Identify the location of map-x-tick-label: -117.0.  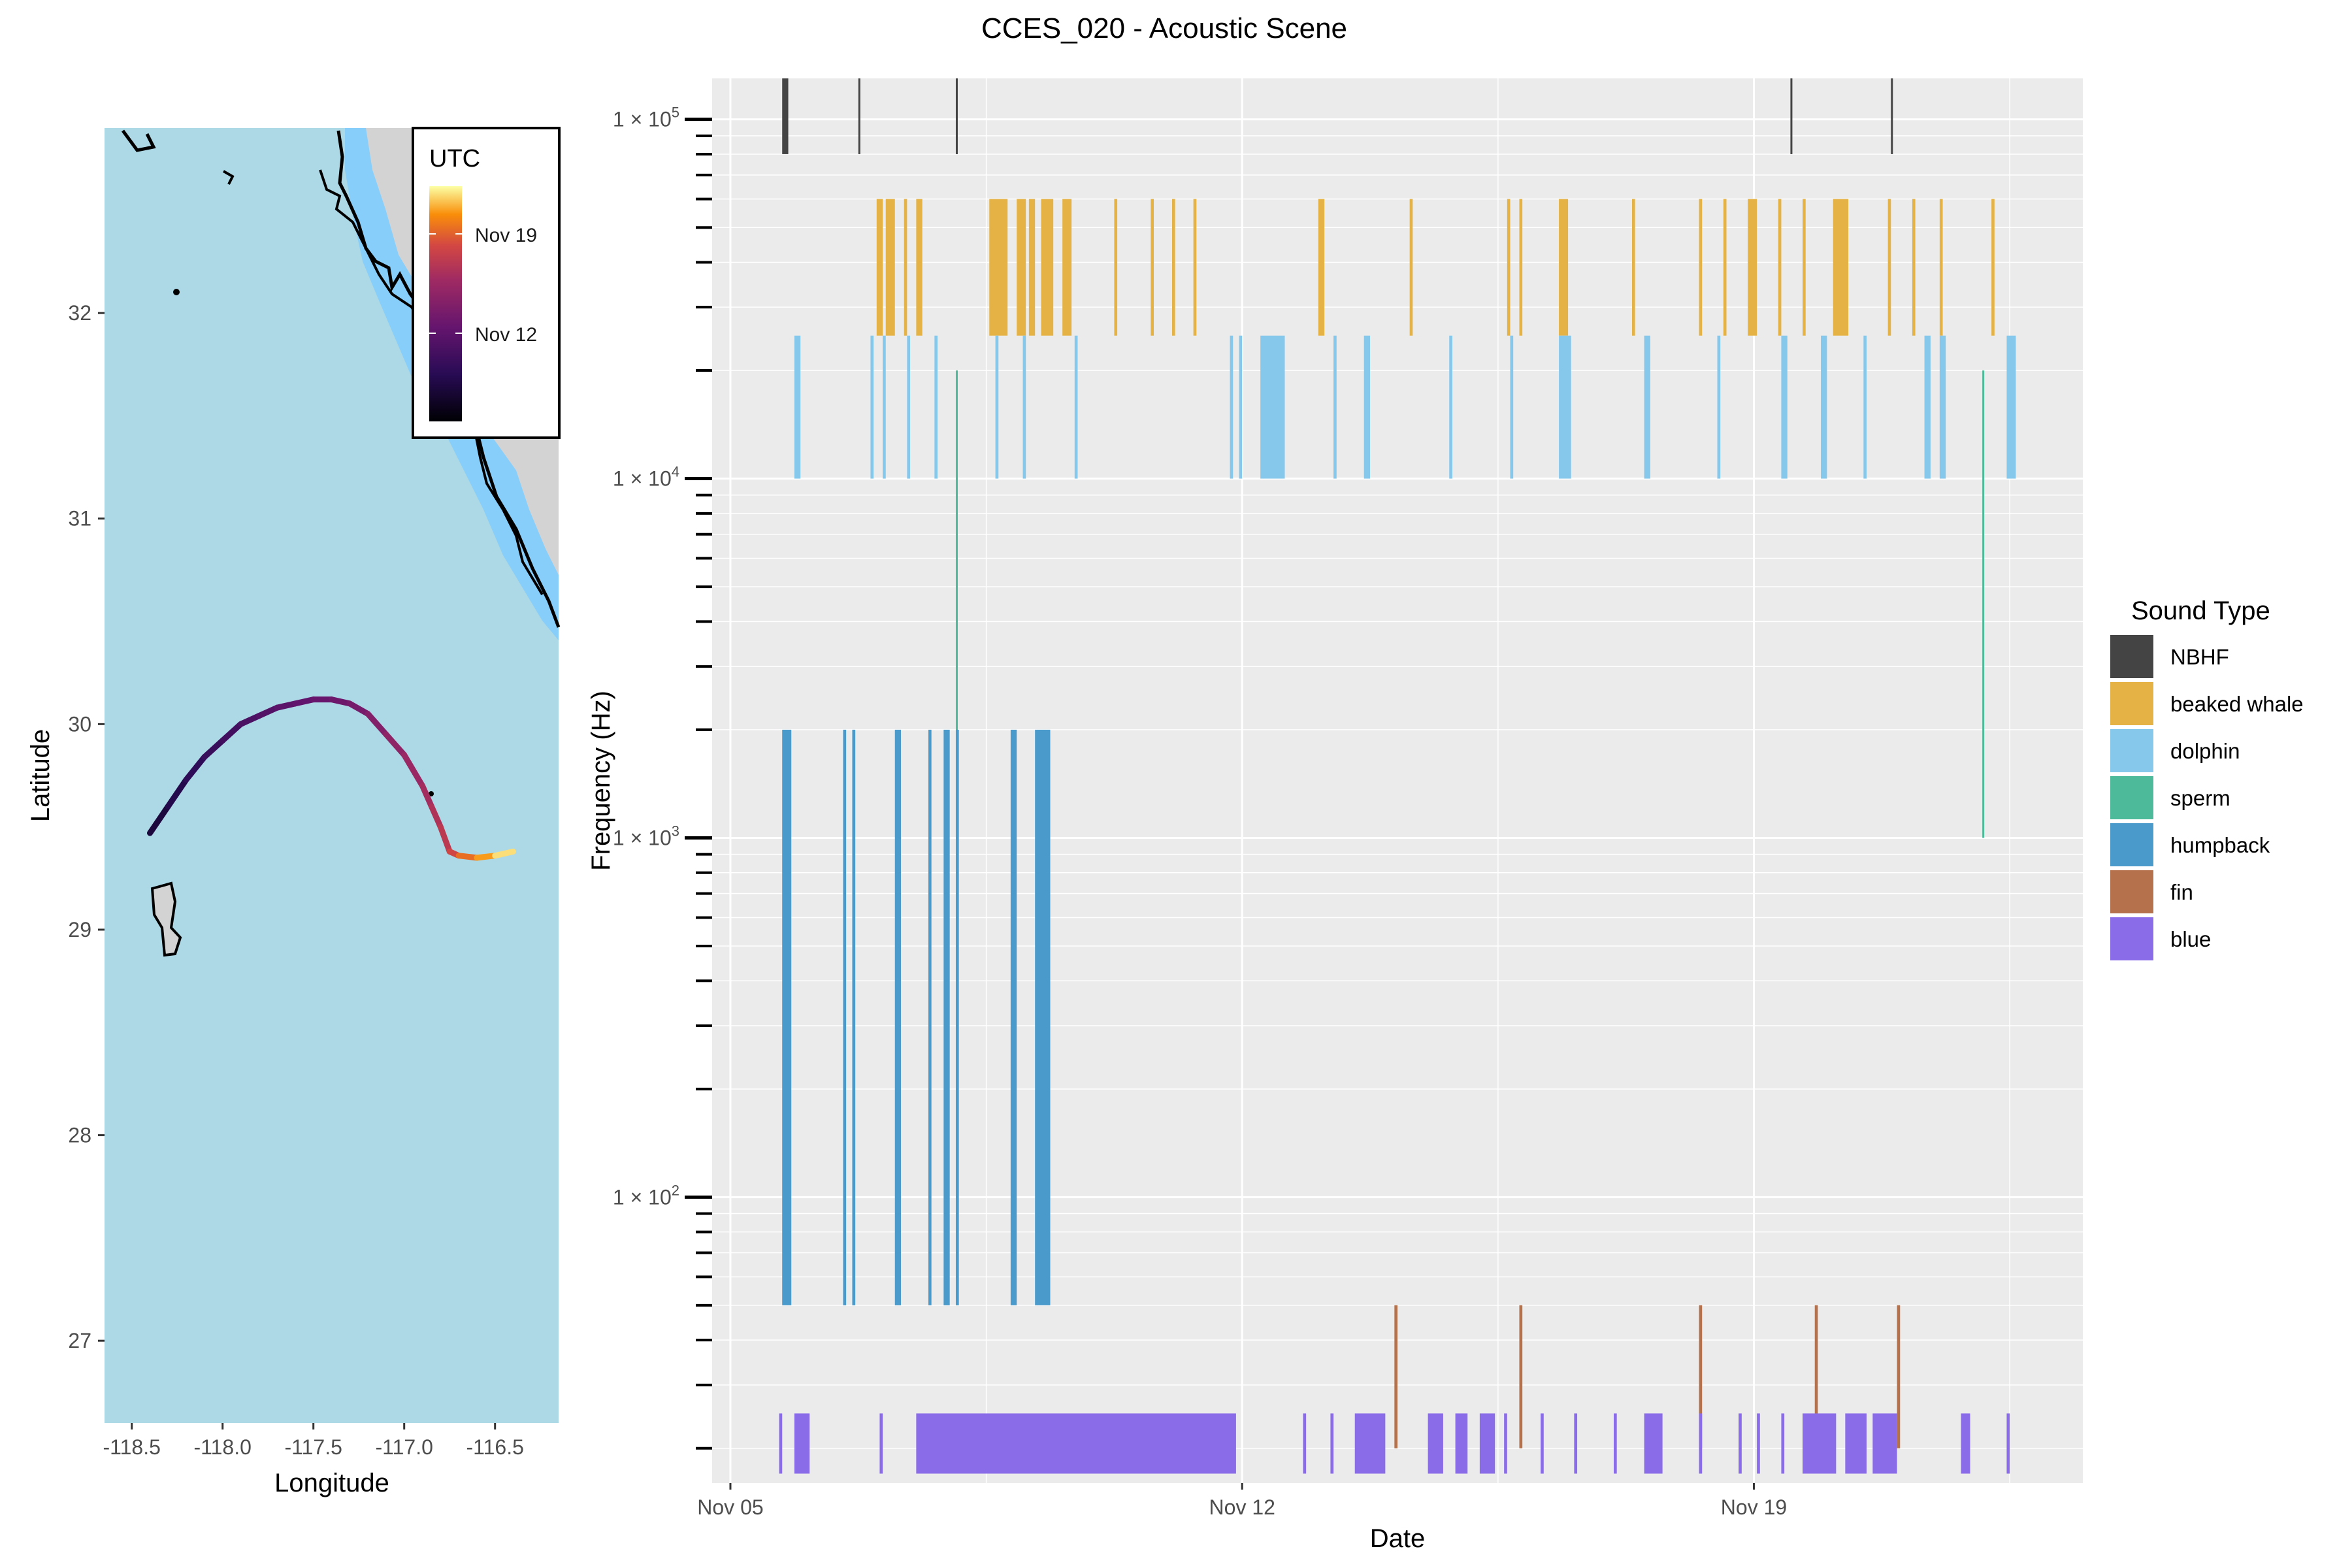
(404, 1447).